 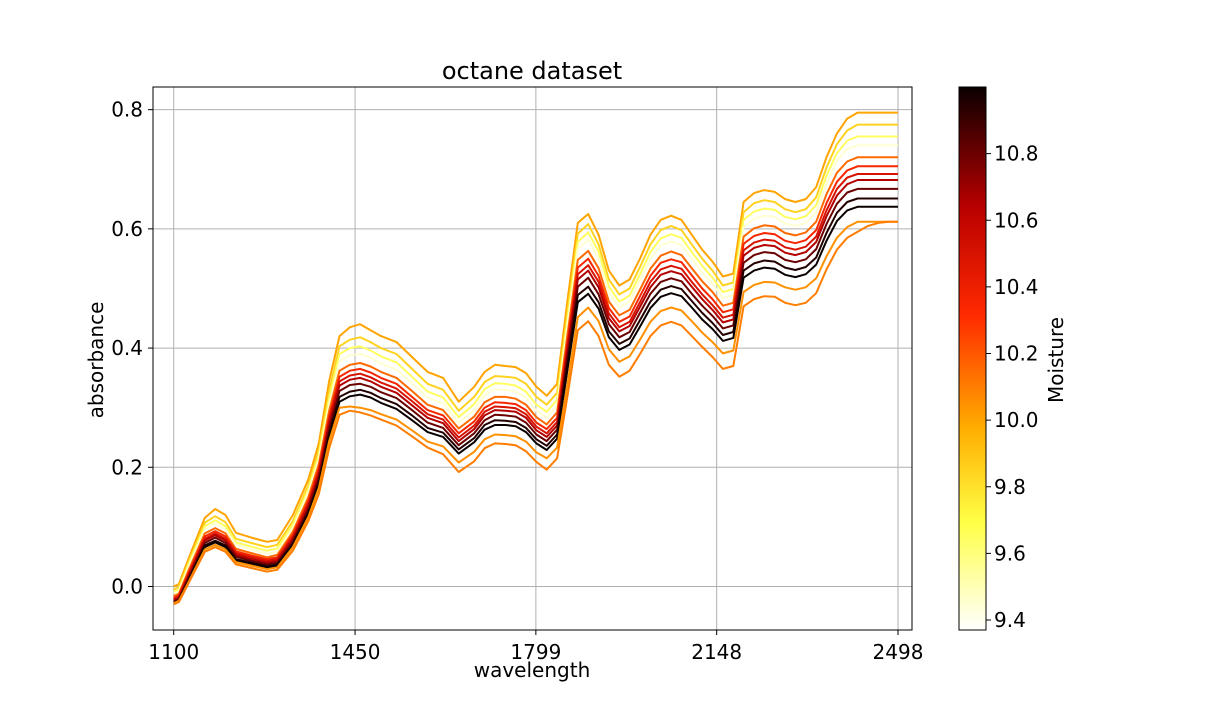 I want to click on x-tick-label: 1450, so click(x=355, y=652).